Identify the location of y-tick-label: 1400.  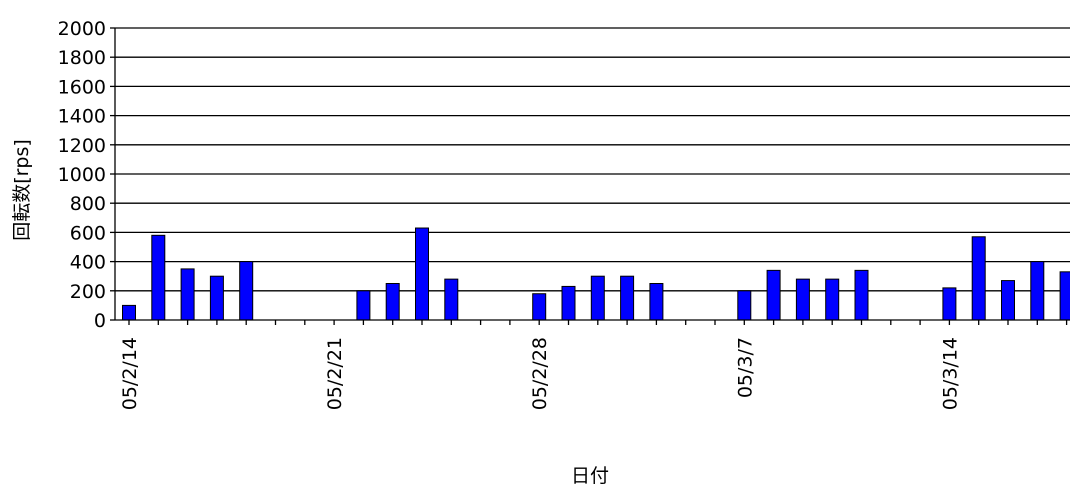
(82, 117).